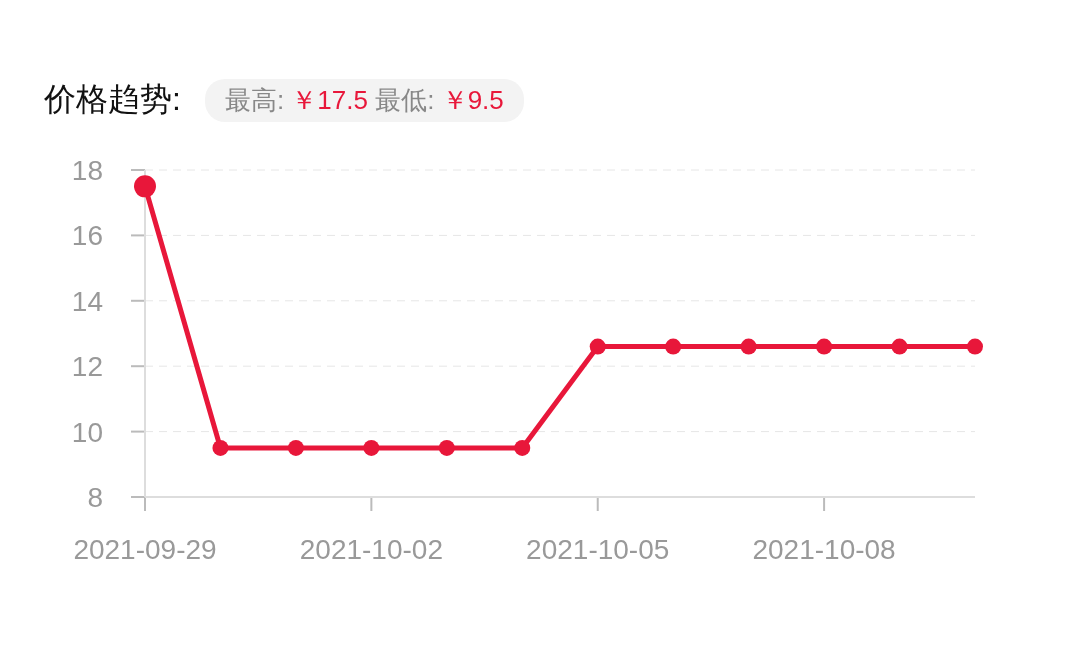  I want to click on x-tick-label: 2021-09-29, so click(145, 549).